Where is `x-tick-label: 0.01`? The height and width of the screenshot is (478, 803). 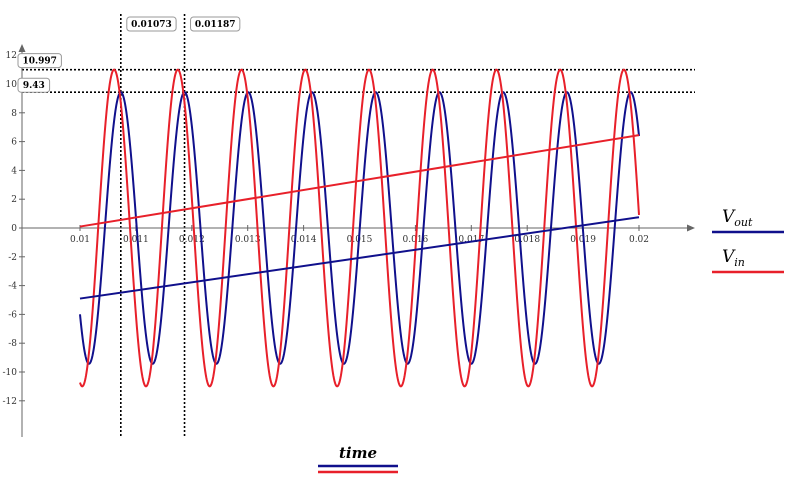
x-tick-label: 0.01 is located at coordinates (80, 240).